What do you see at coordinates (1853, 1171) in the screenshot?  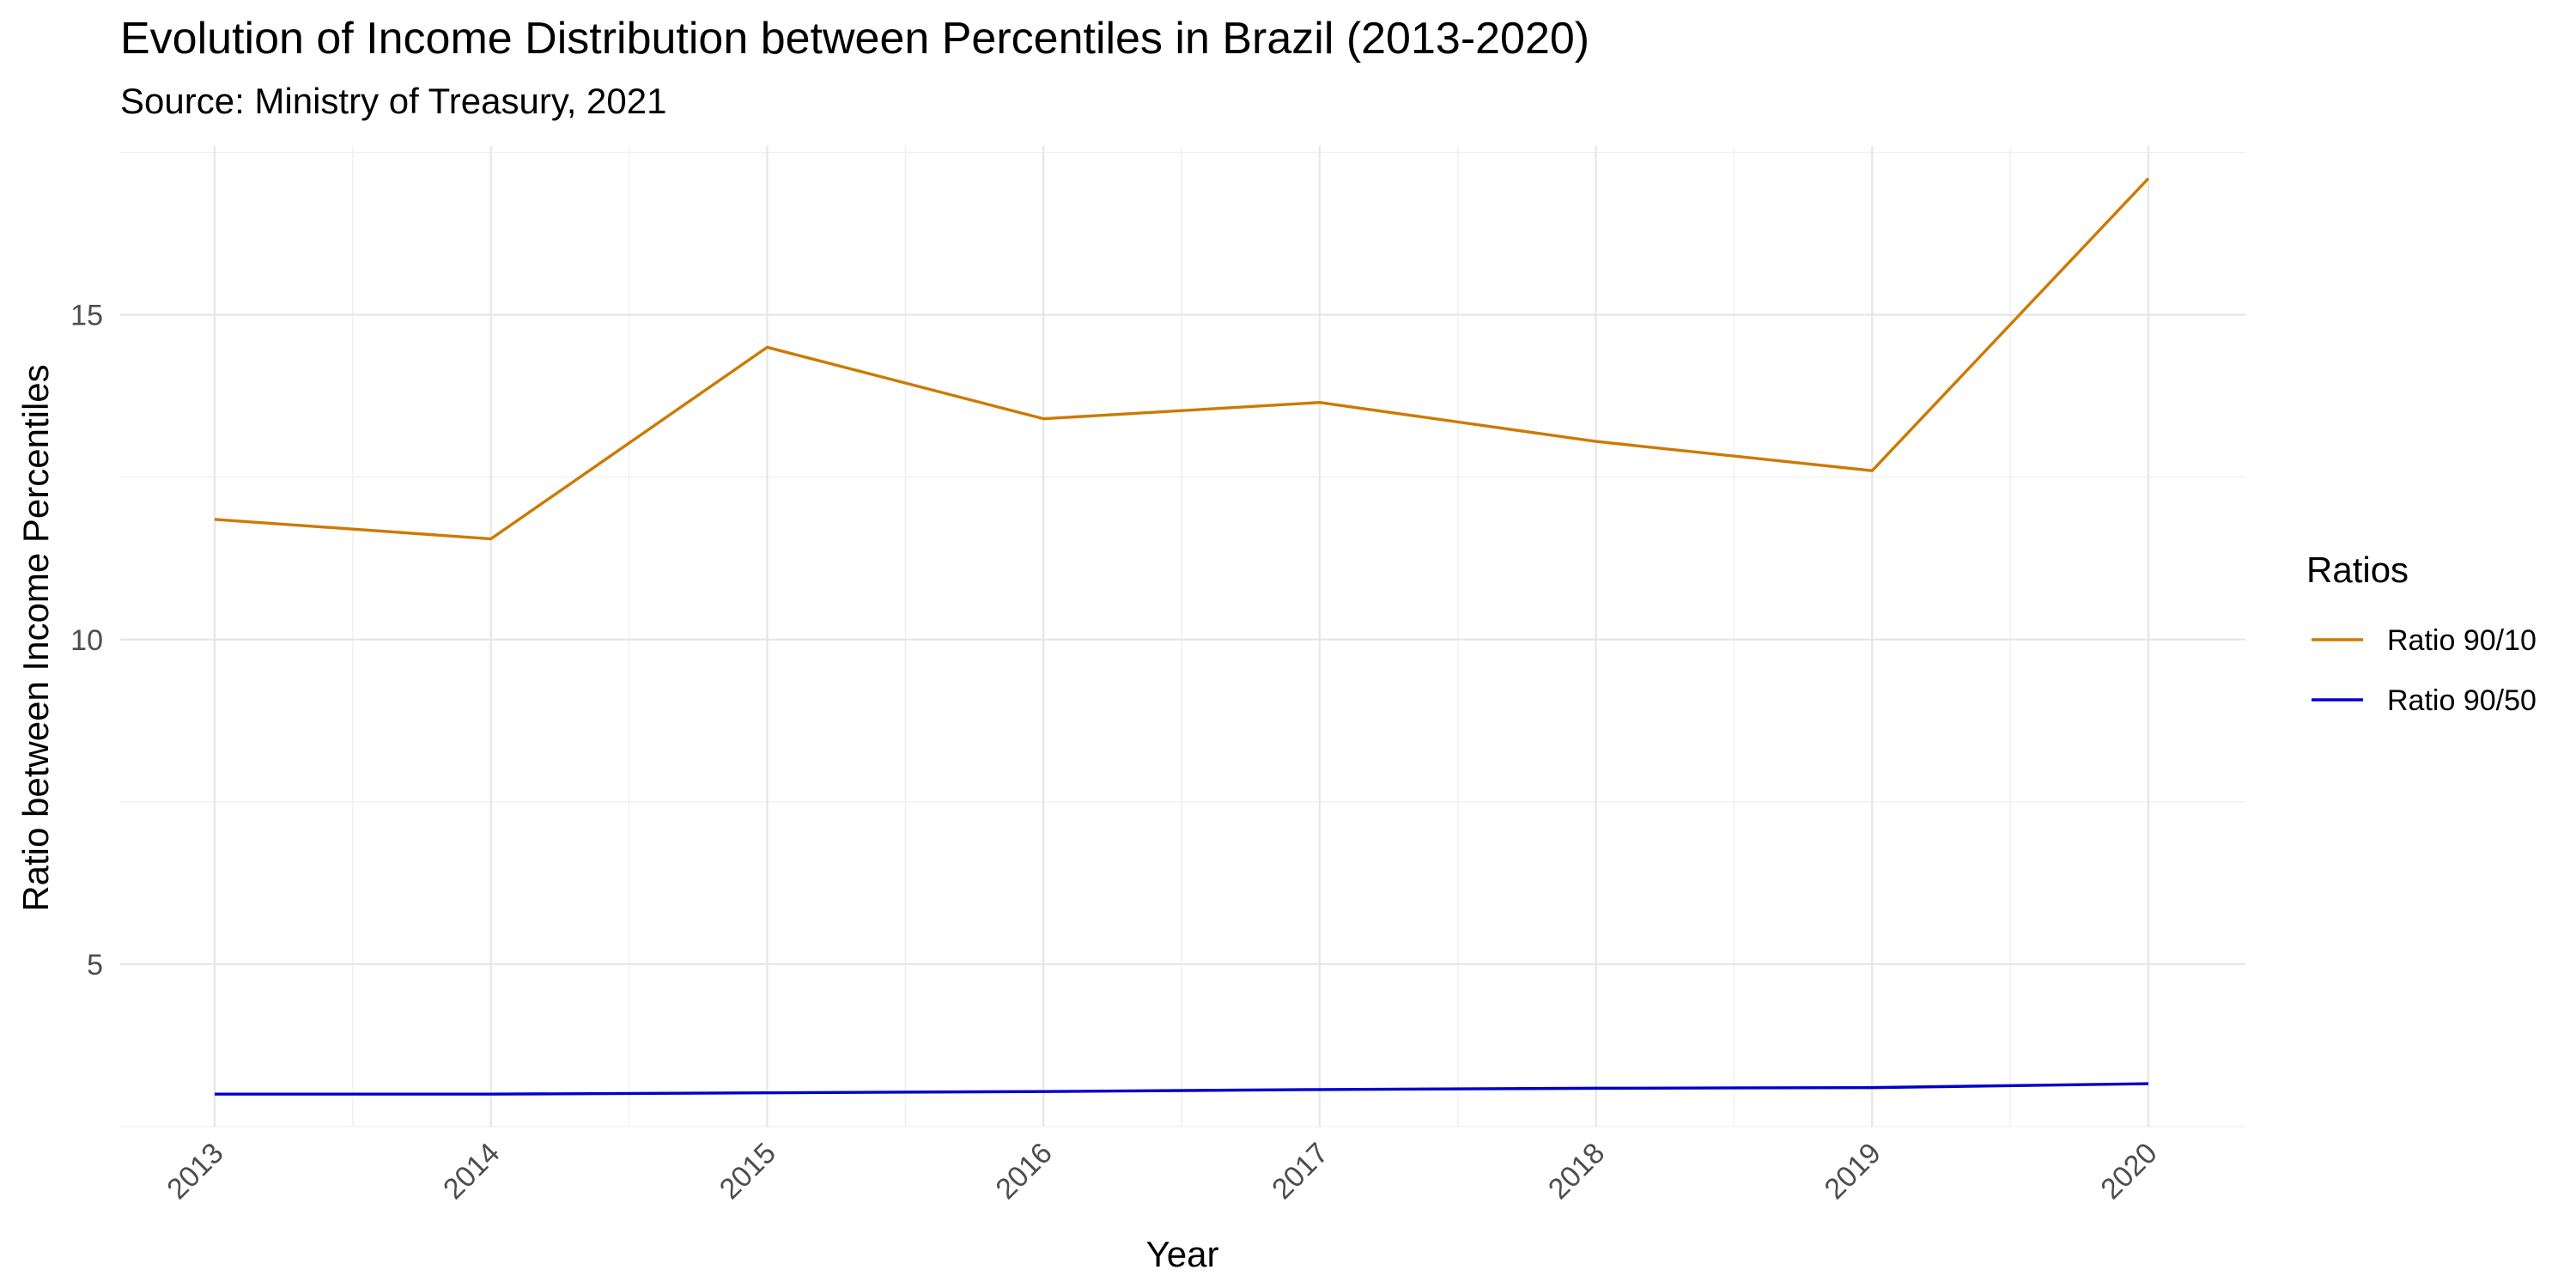 I see `x-tick-label: 2019` at bounding box center [1853, 1171].